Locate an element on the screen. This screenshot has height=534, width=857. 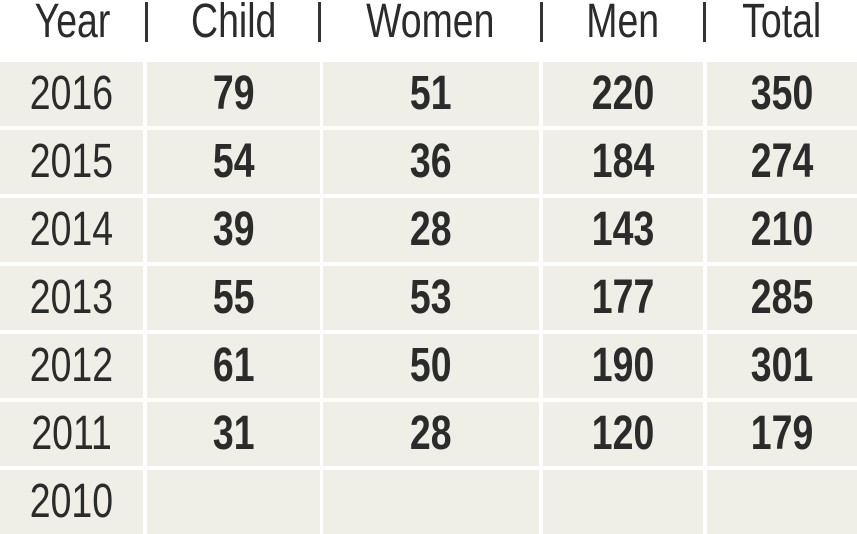
table-header: Year Child Women Men Total is located at coordinates (428, 29).